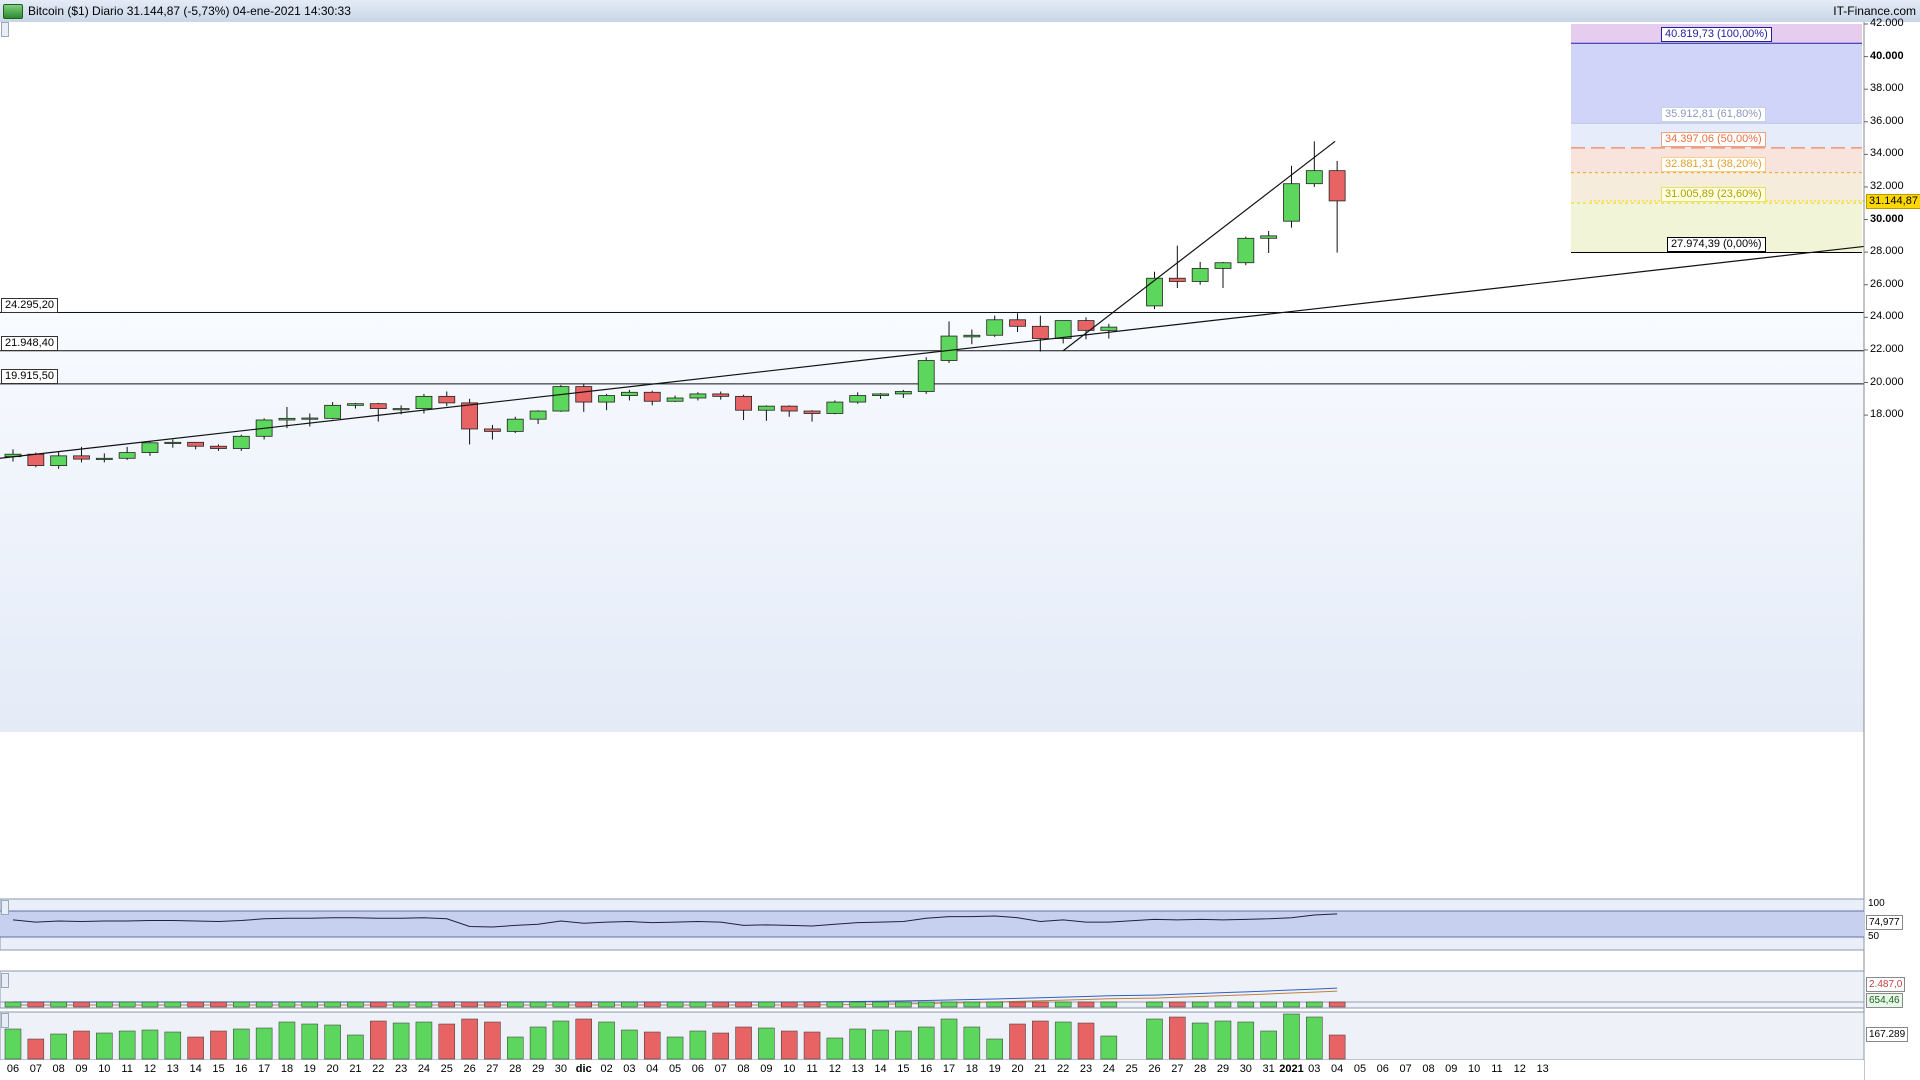 The width and height of the screenshot is (1920, 1080). Describe the element at coordinates (1200, 1069) in the screenshot. I see `x-tick-label: 28` at that location.